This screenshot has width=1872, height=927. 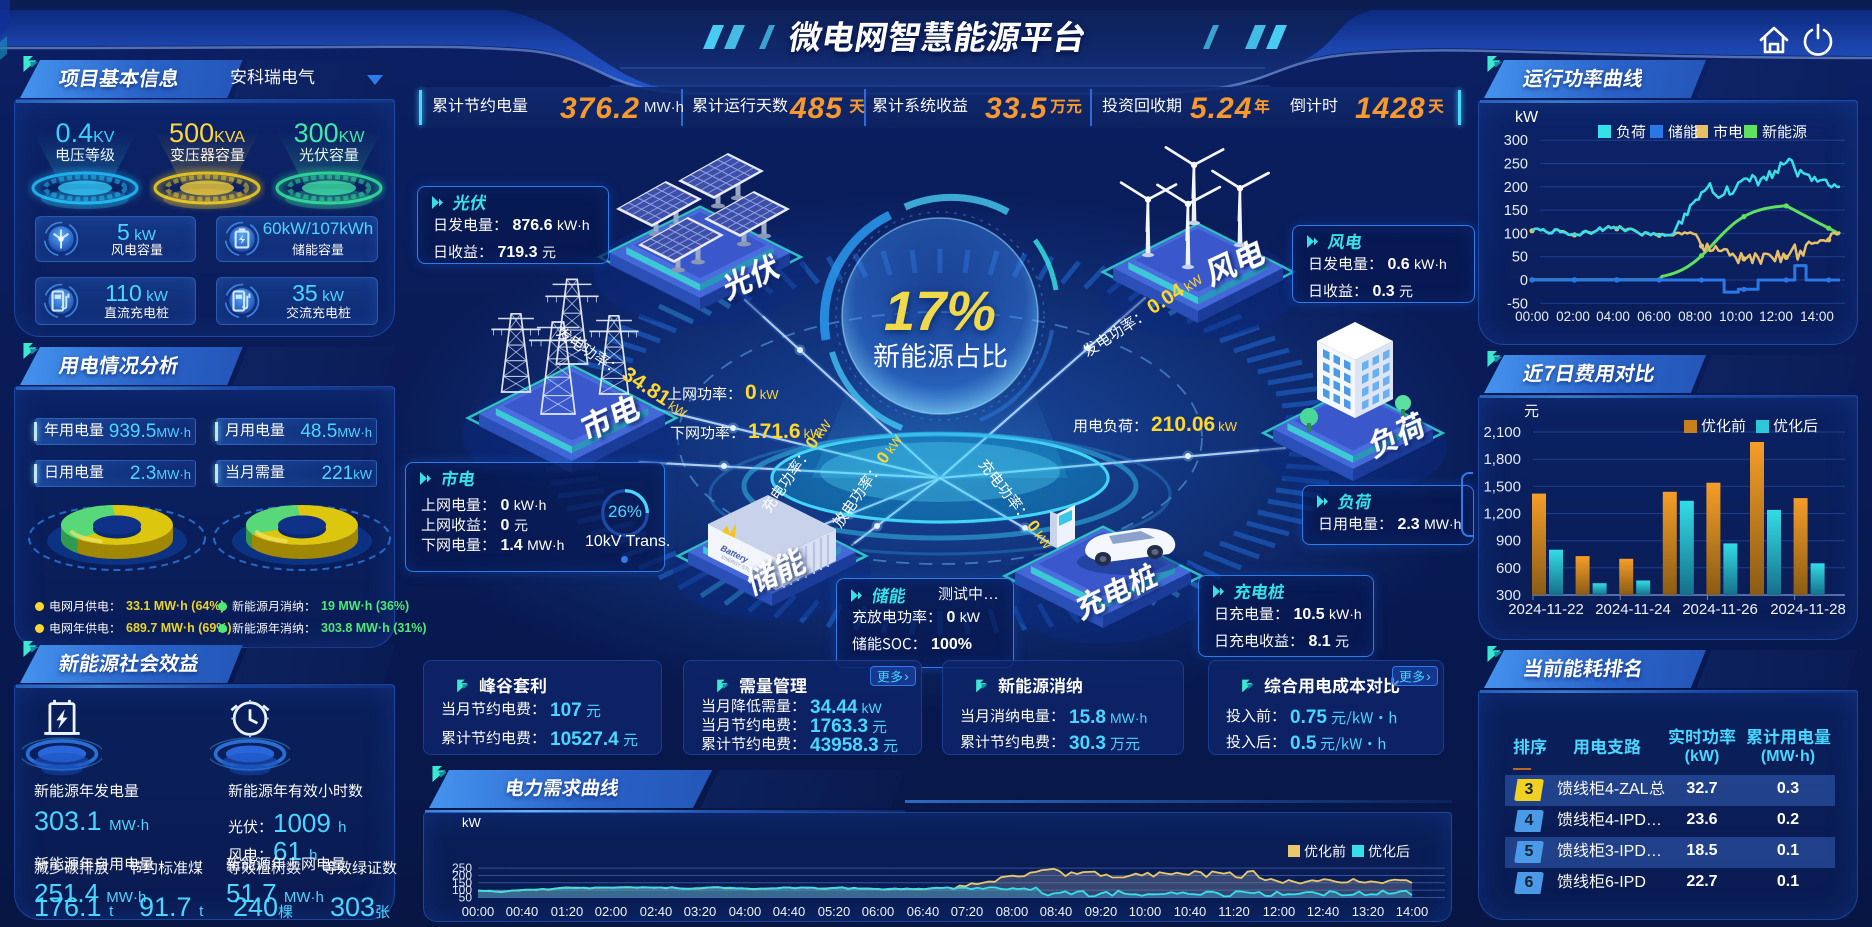 I want to click on svg-text: 01:20, so click(x=567, y=911).